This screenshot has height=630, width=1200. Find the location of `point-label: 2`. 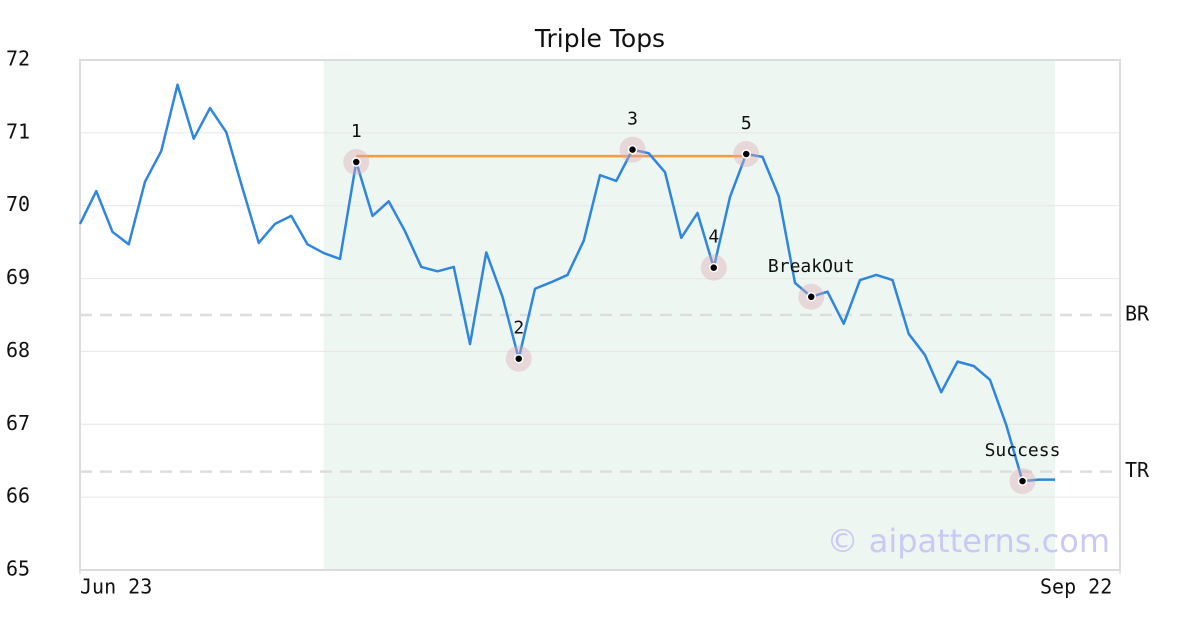

point-label: 2 is located at coordinates (518, 328).